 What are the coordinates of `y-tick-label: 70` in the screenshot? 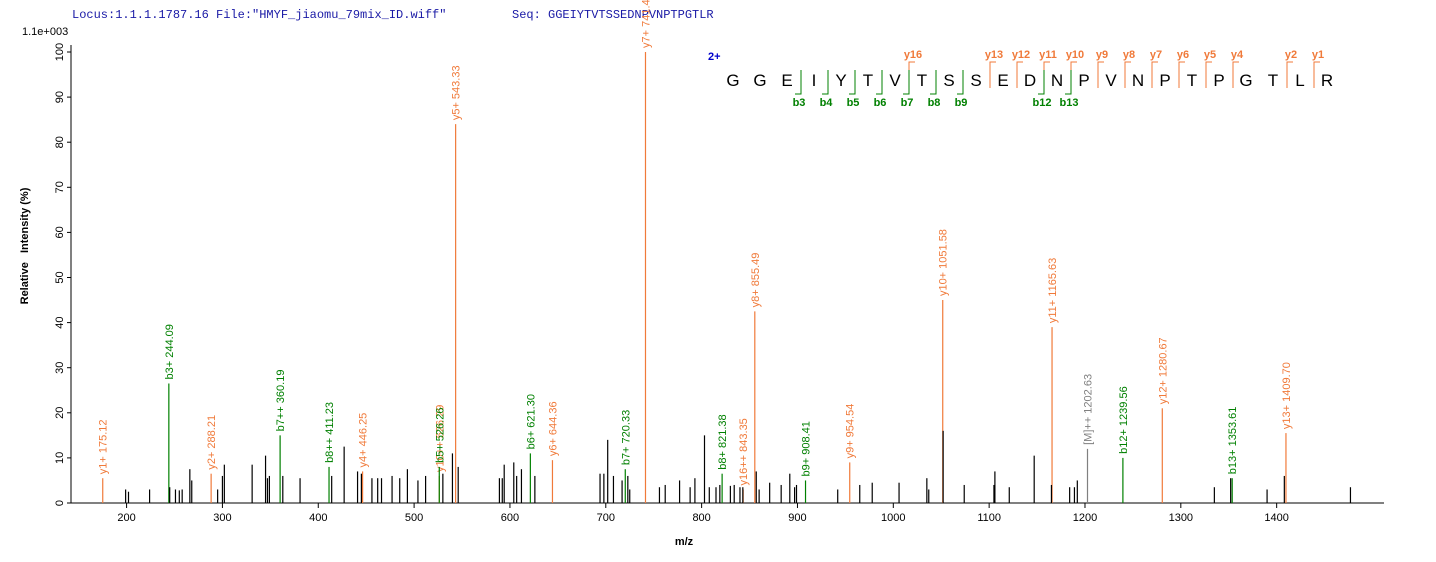 It's located at (60, 187).